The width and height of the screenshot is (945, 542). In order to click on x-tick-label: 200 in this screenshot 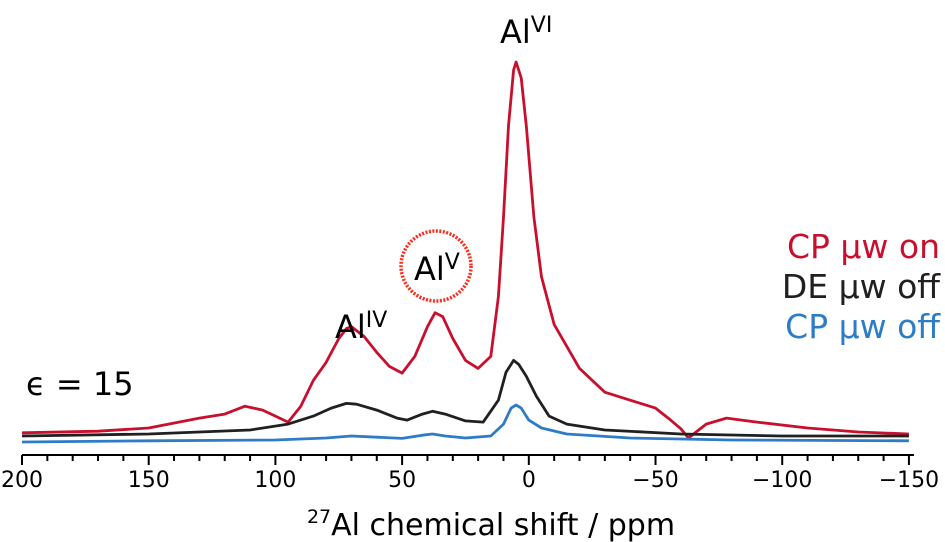, I will do `click(22, 480)`.